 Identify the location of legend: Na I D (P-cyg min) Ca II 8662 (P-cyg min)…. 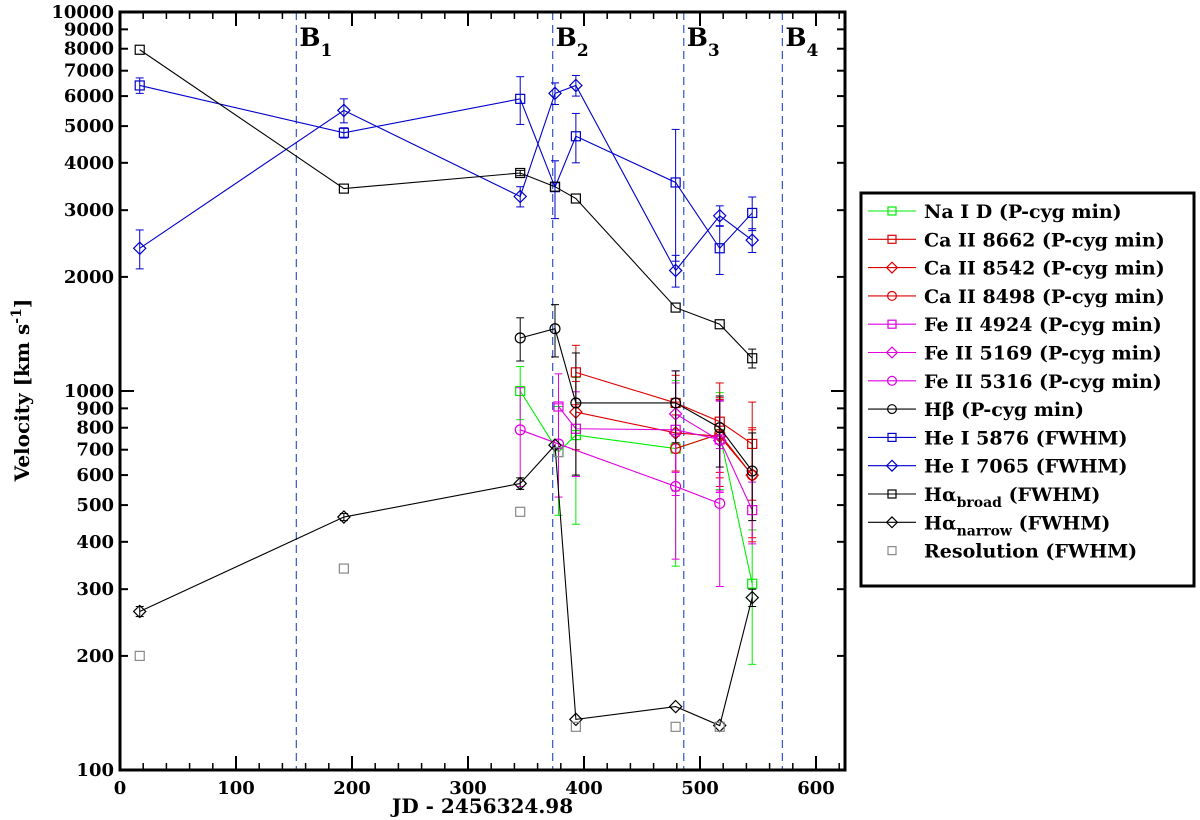
(1027, 389).